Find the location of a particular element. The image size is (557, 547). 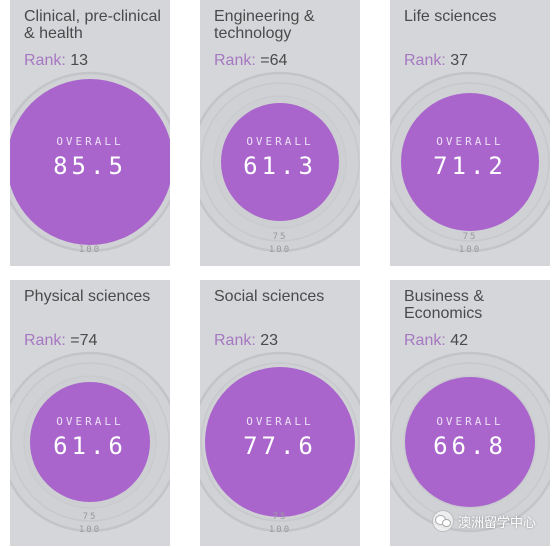

overall-score: 61.3 is located at coordinates (280, 165).